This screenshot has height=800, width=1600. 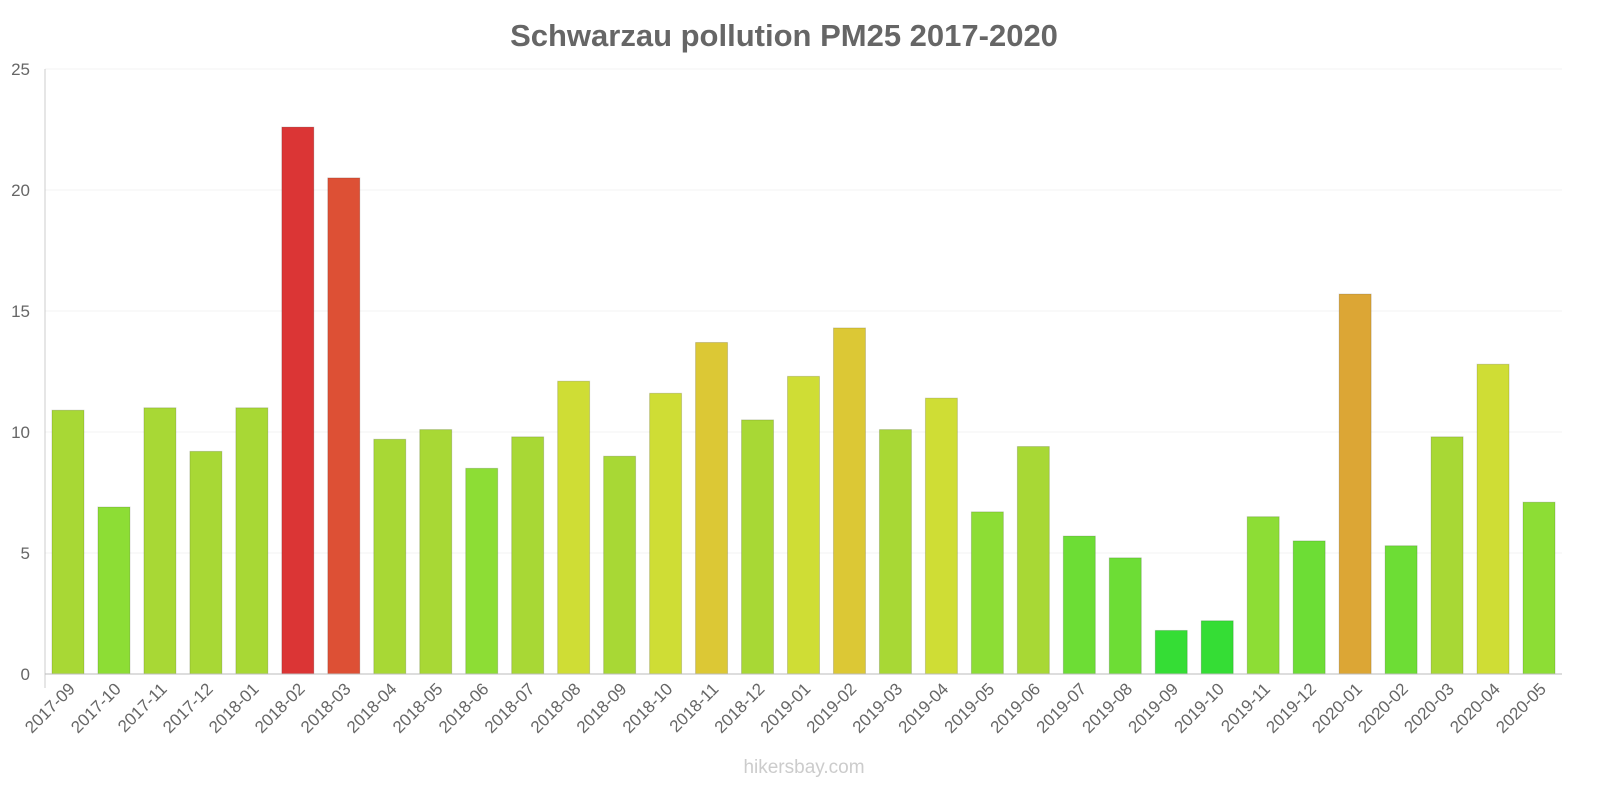 What do you see at coordinates (1383, 708) in the screenshot?
I see `x-tick-label: 2020-02` at bounding box center [1383, 708].